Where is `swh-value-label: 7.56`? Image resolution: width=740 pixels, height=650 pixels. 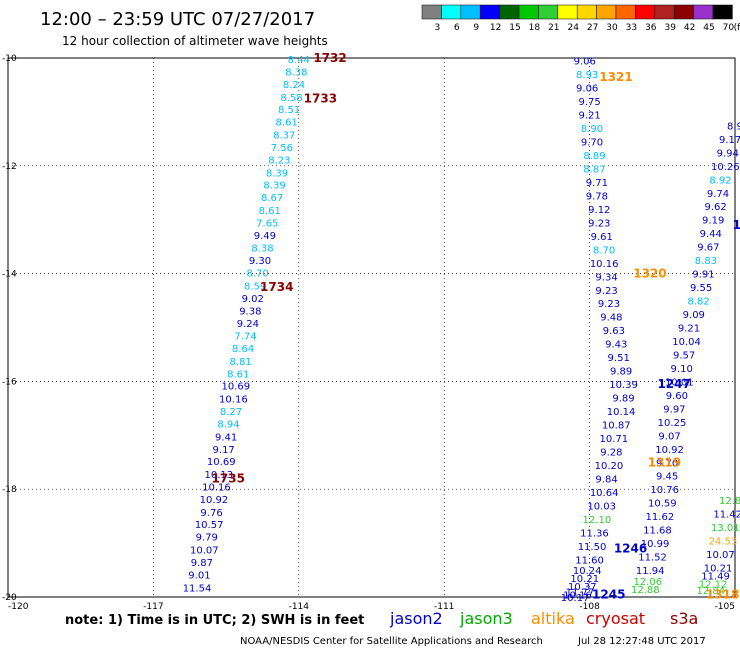 swh-value-label: 7.56 is located at coordinates (282, 148).